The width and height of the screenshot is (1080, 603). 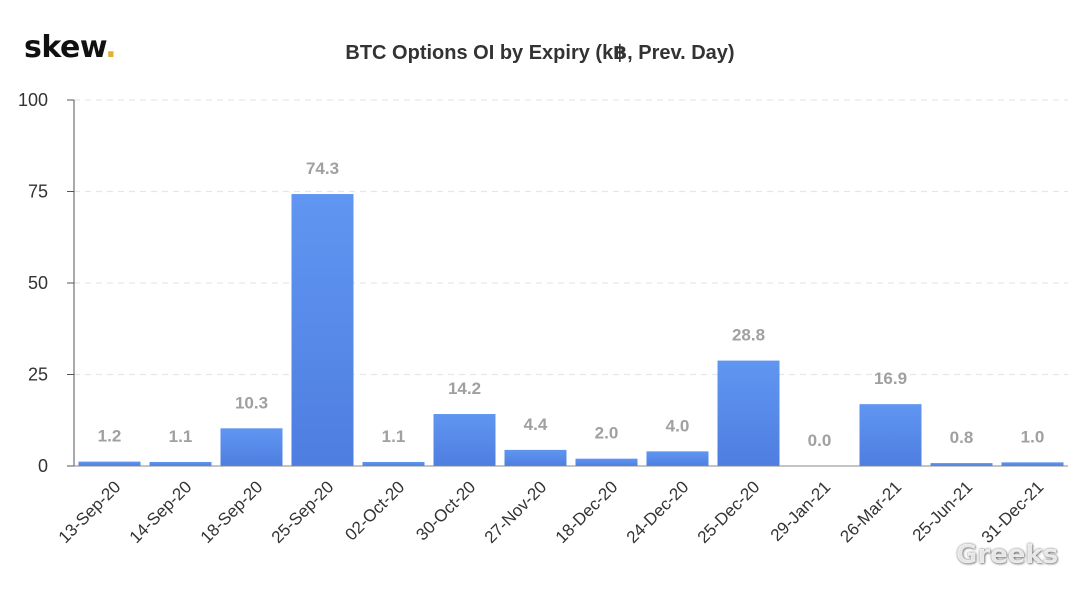 I want to click on watermark: Greeks, so click(x=990, y=555).